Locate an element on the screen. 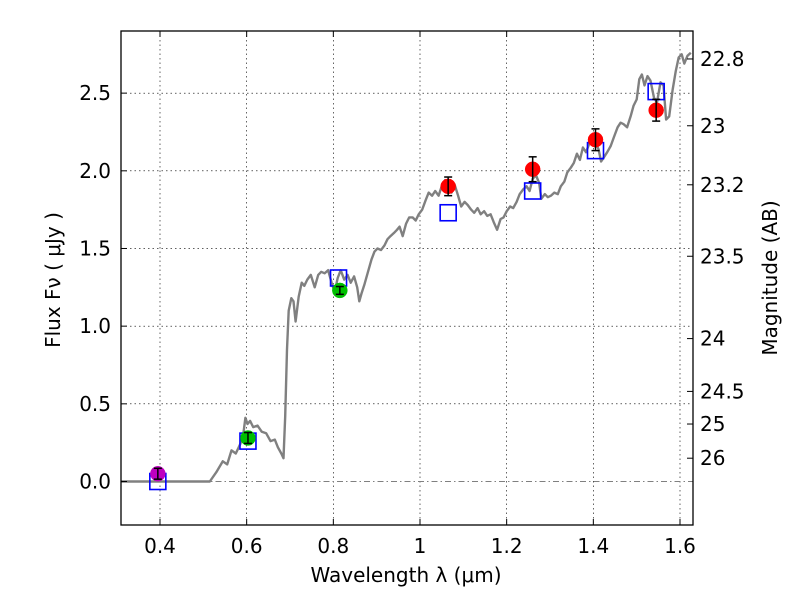  x-tick-label: 0.4 is located at coordinates (160, 546).